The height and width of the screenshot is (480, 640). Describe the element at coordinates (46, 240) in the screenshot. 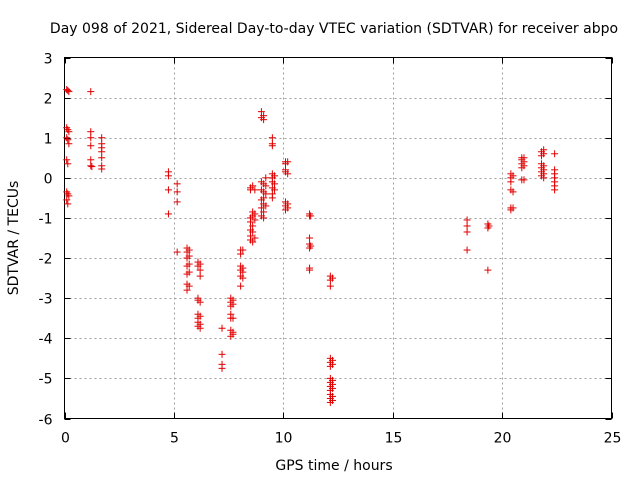

I see `y-tick-labels: -6 -5 -4 -3 -2 -1 0 1 2 3` at that location.